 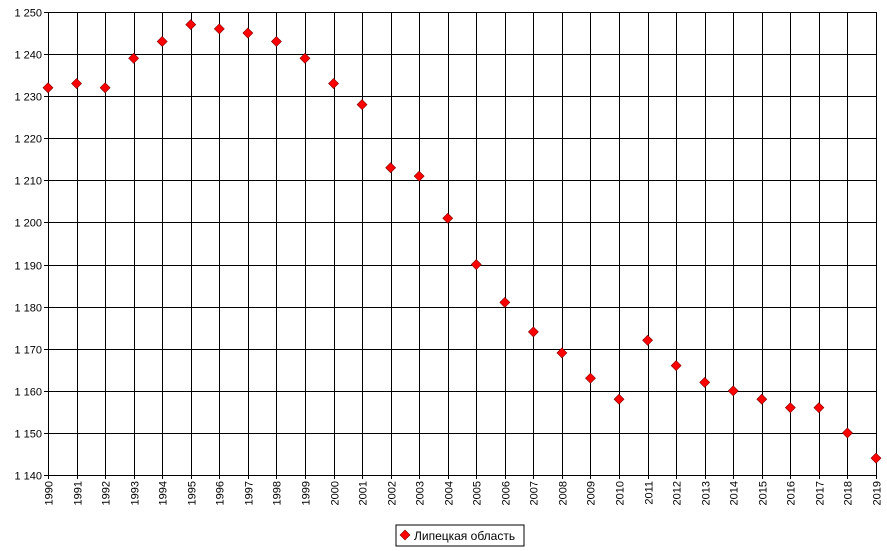 I want to click on x-tick-label: 2004, so click(x=450, y=493).